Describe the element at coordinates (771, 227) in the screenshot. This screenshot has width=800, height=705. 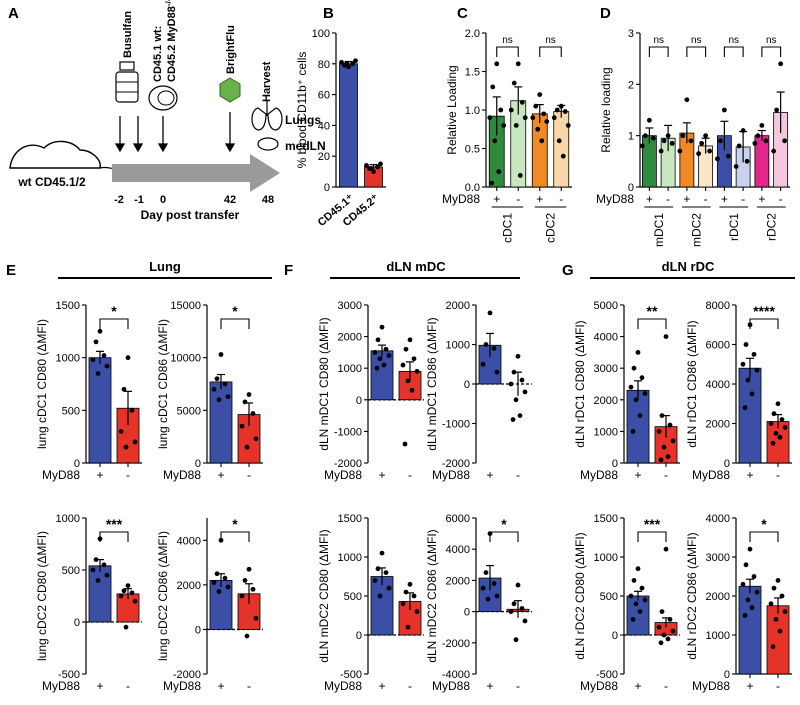
I see `group-label: rDC2` at that location.